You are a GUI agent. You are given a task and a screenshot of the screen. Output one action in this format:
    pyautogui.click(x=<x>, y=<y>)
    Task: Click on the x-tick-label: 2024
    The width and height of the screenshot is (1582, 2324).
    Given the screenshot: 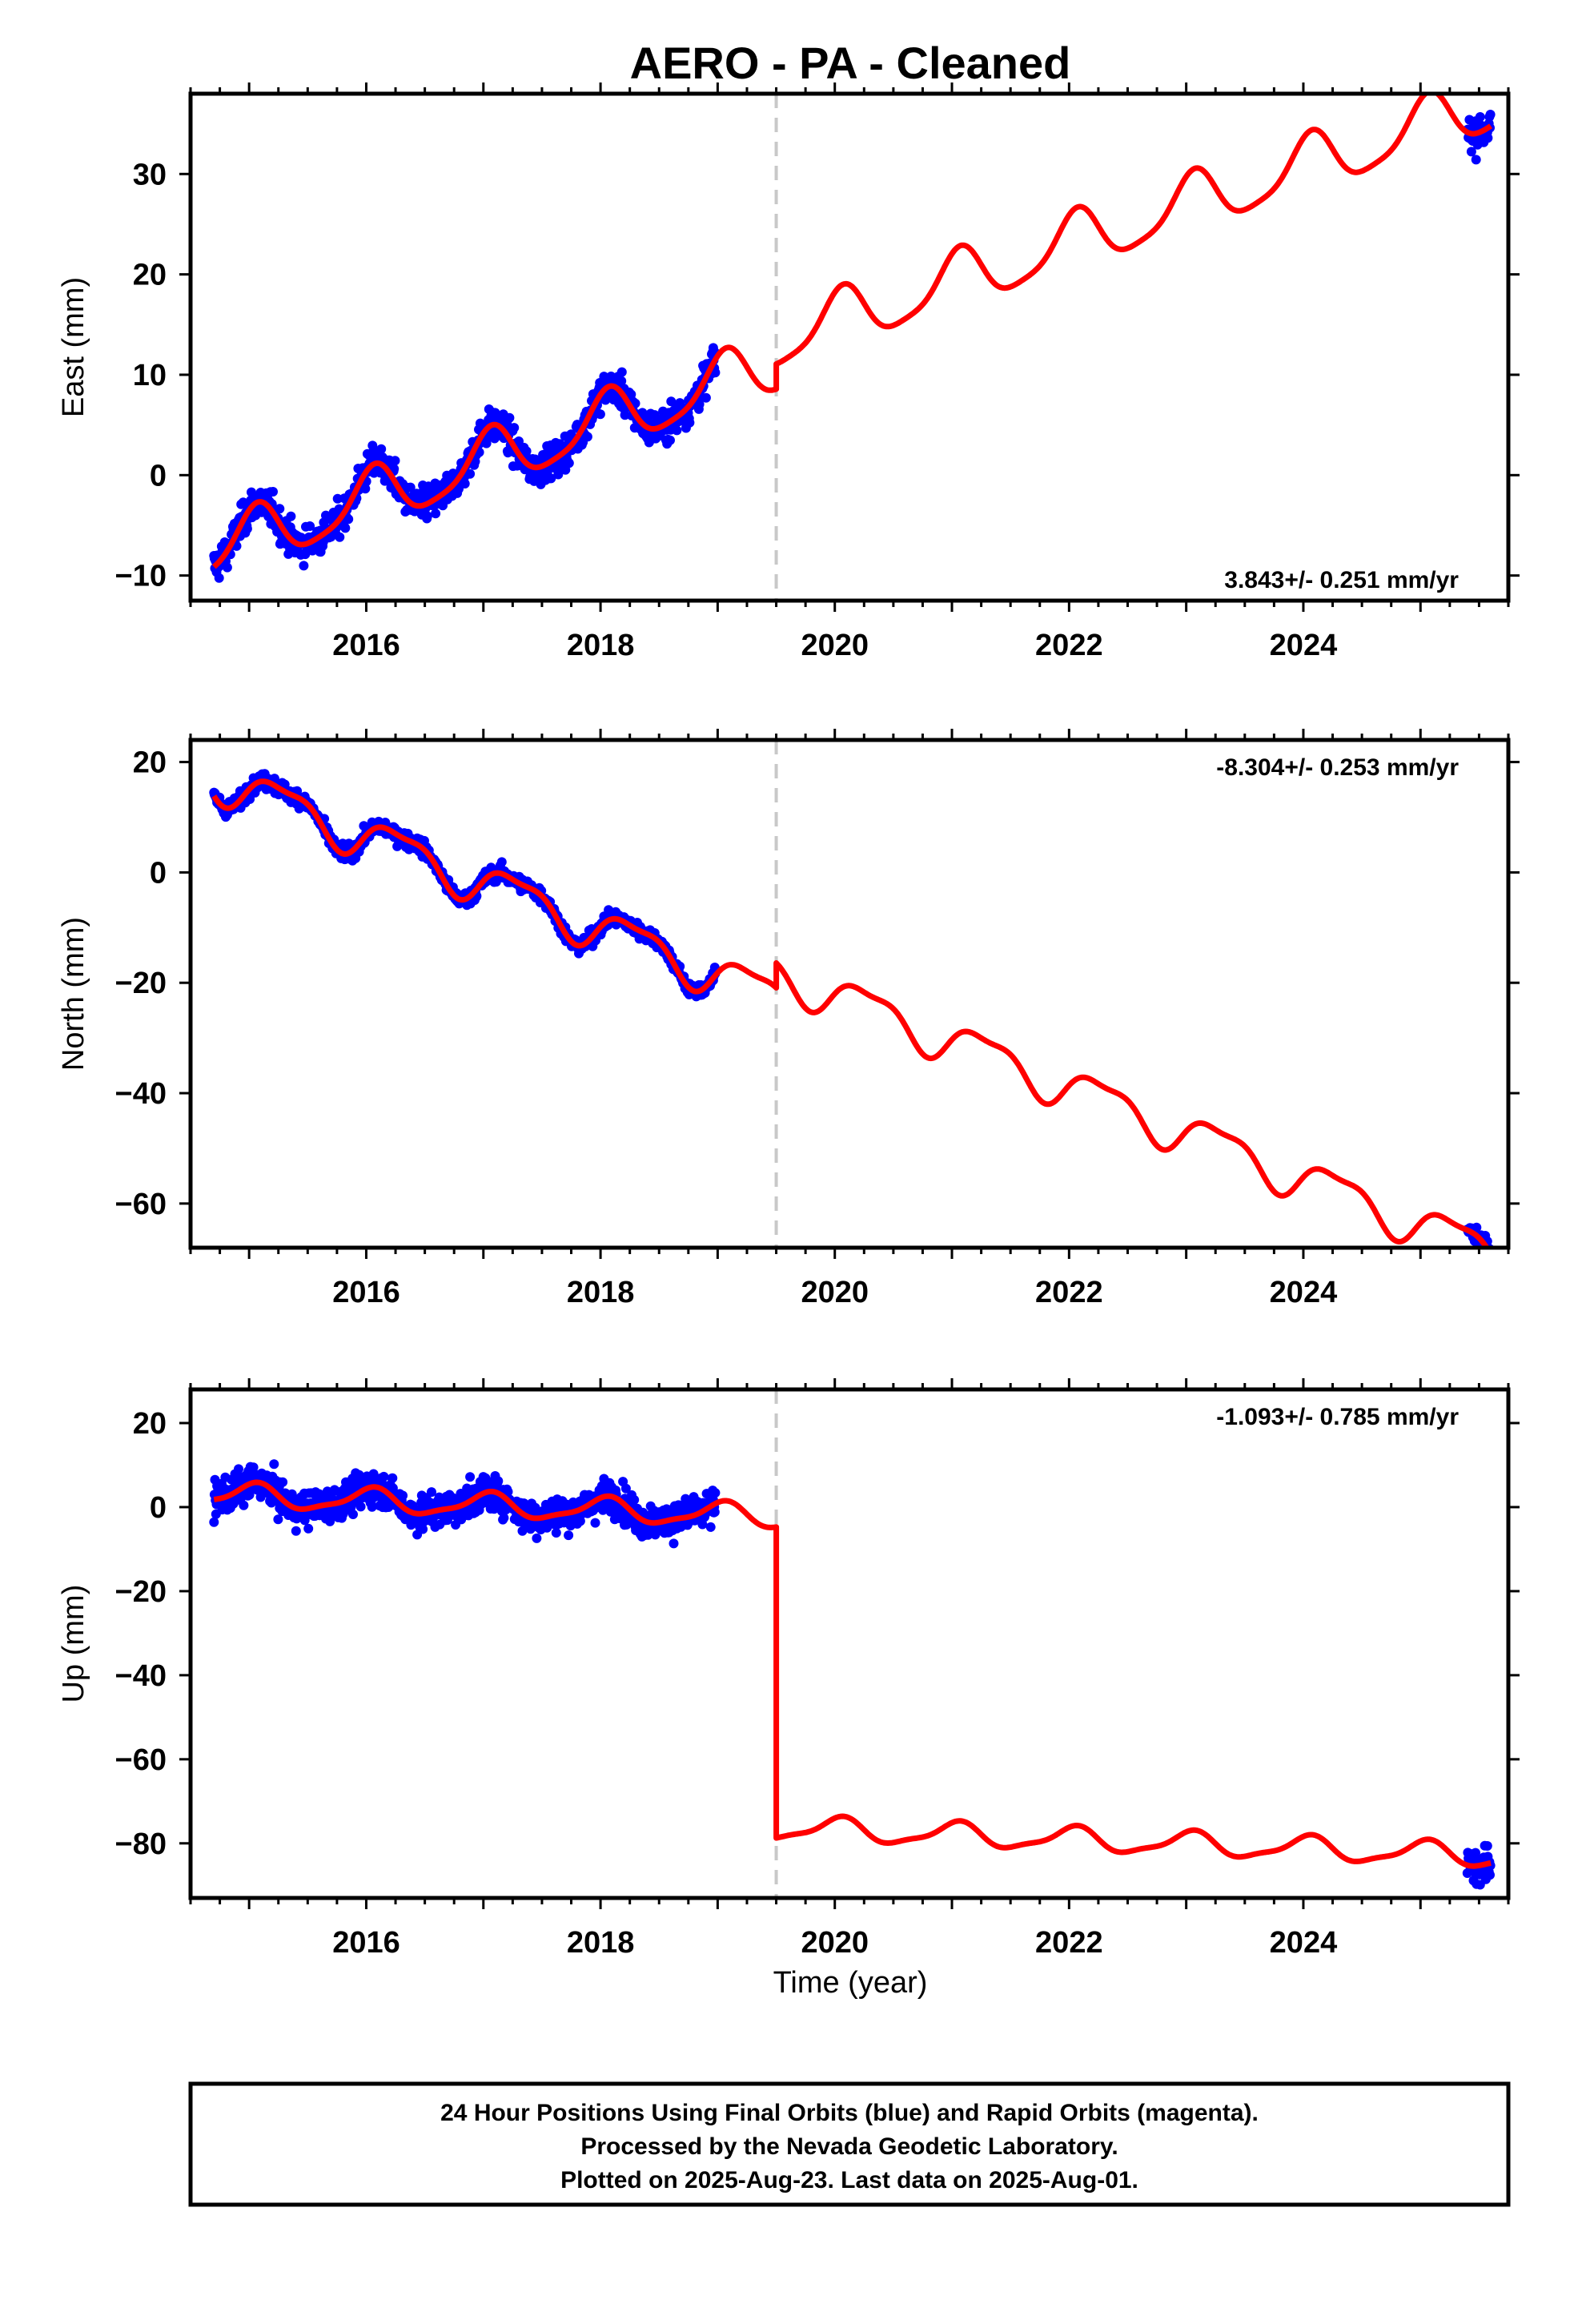 What is the action you would take?
    pyautogui.click(x=1304, y=1943)
    